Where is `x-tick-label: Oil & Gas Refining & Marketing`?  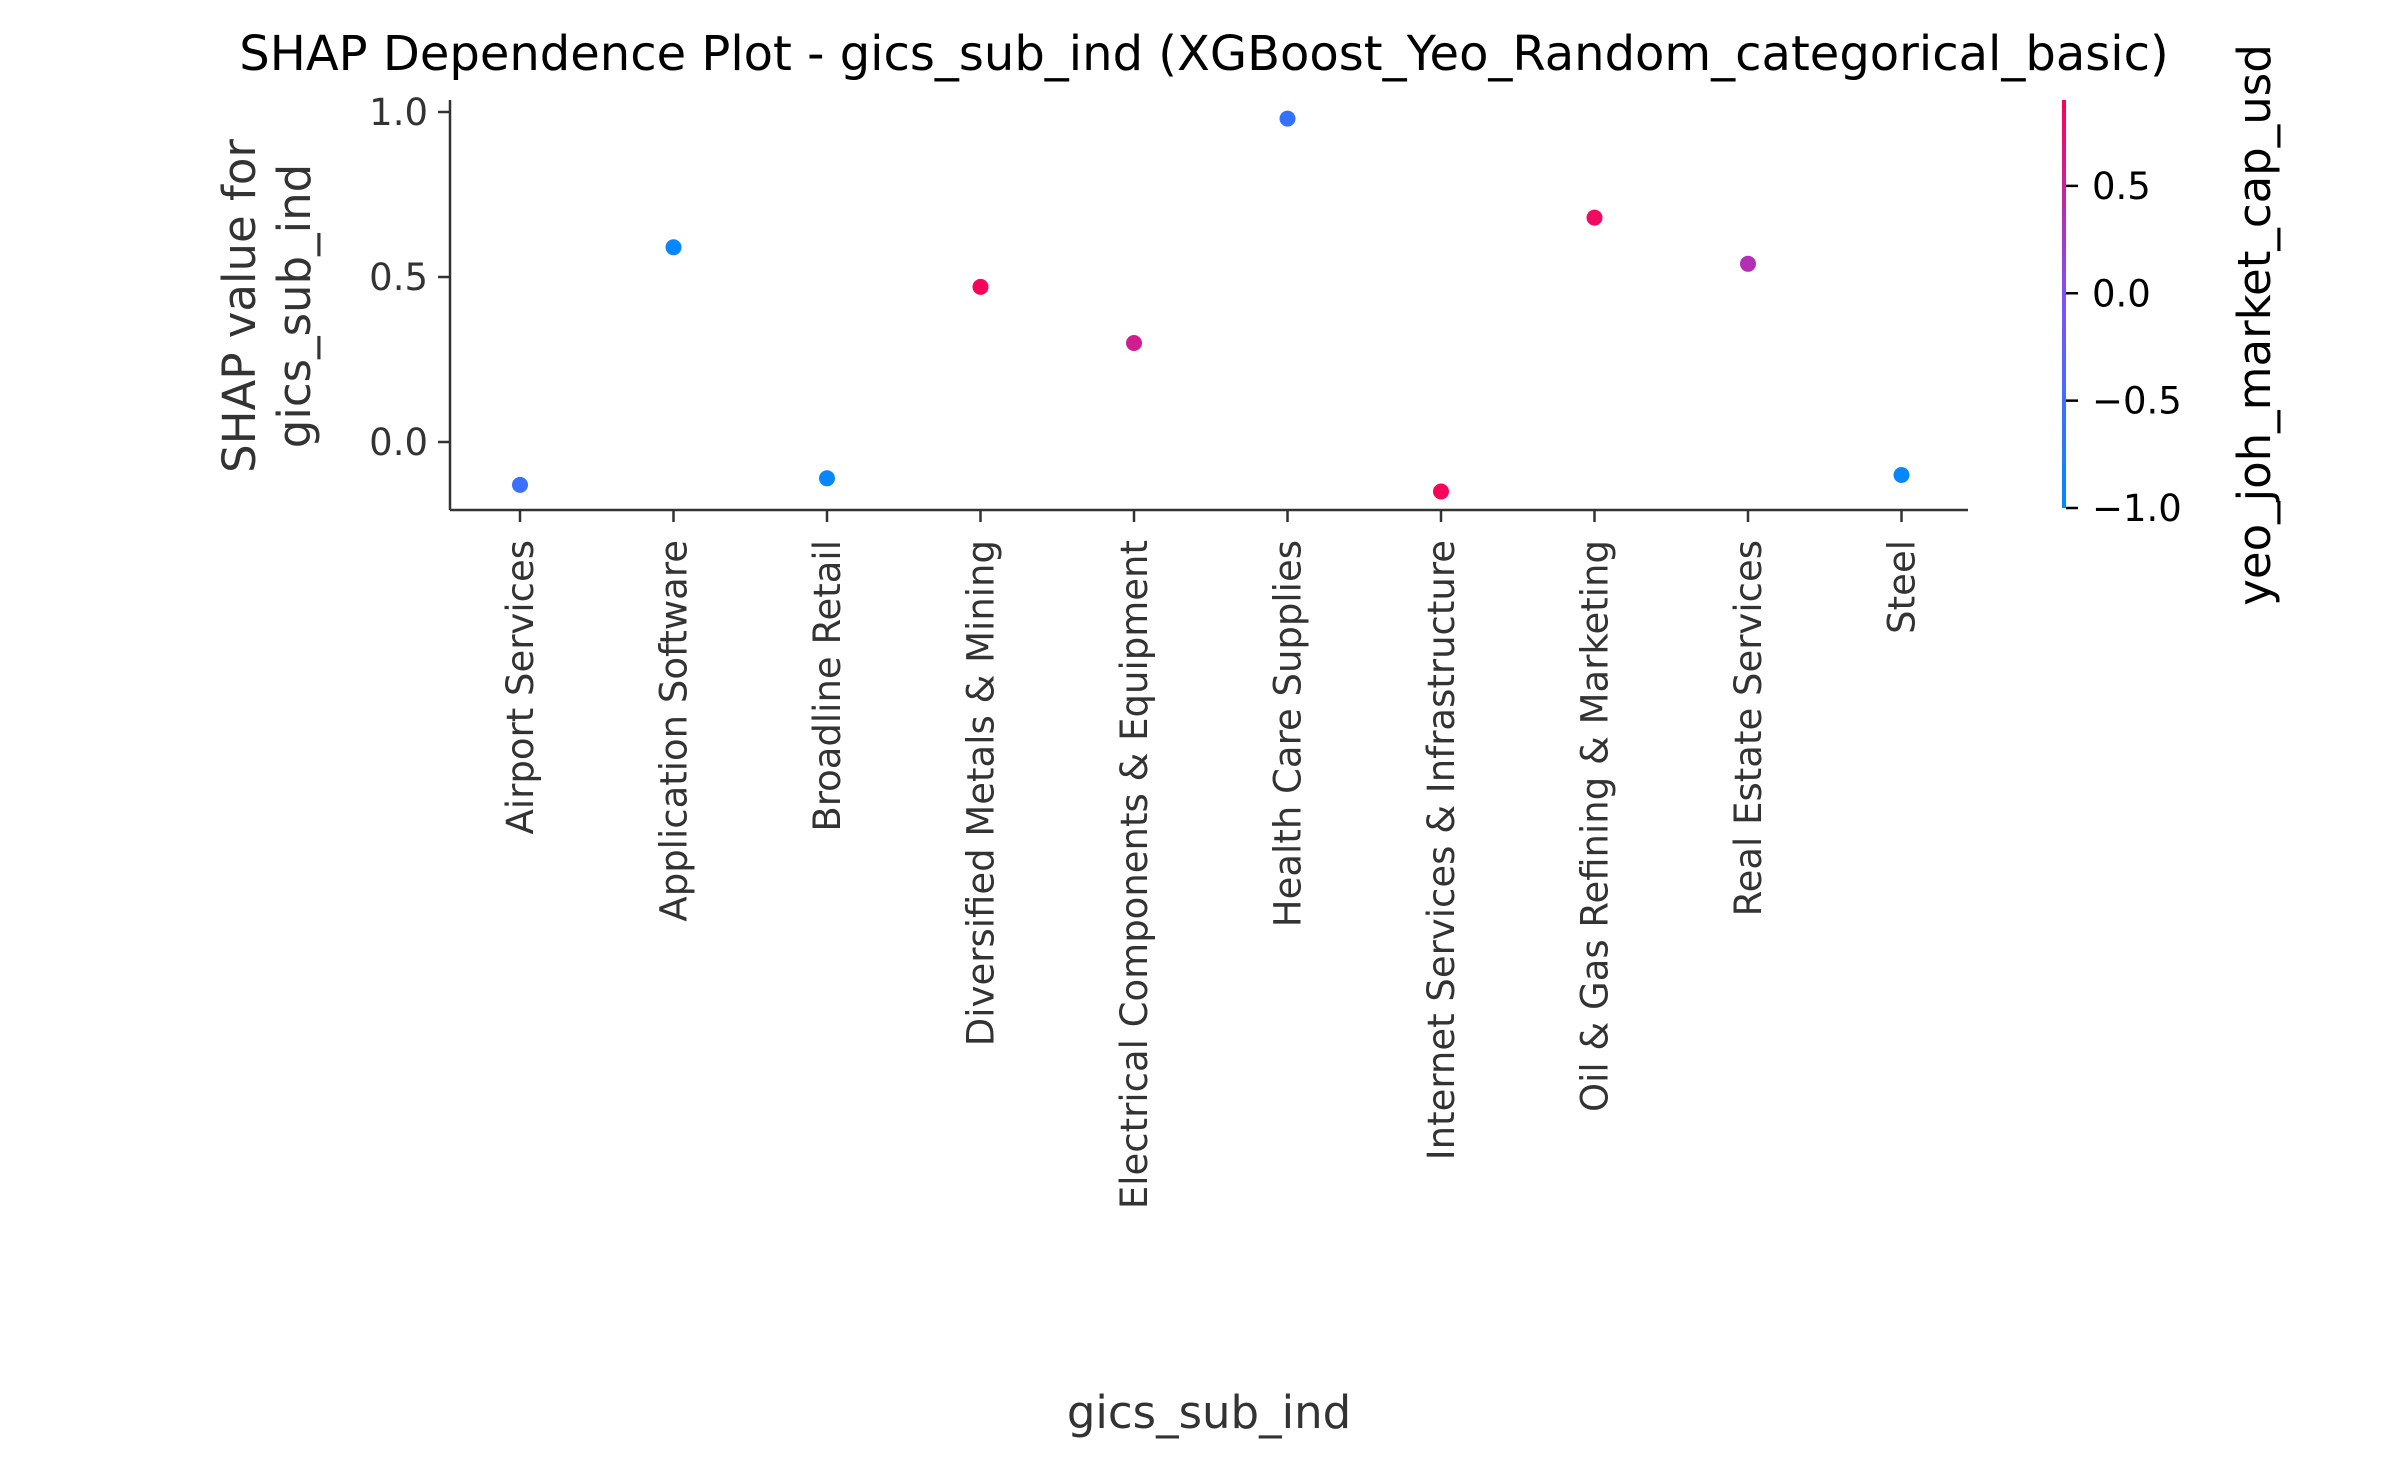
x-tick-label: Oil & Gas Refining & Marketing is located at coordinates (1595, 826).